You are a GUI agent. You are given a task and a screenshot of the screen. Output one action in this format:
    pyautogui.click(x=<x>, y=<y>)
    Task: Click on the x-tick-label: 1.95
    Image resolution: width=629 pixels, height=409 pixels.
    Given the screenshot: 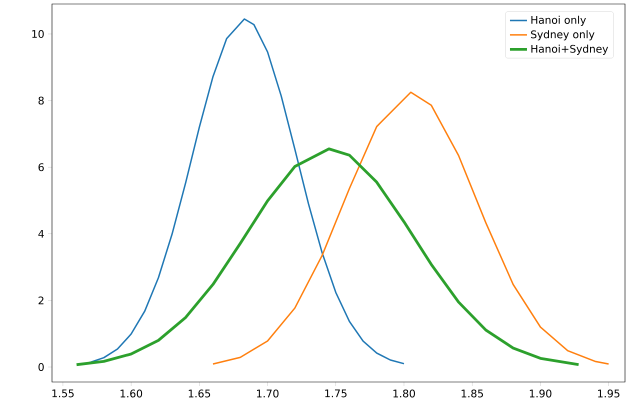 What is the action you would take?
    pyautogui.click(x=609, y=394)
    